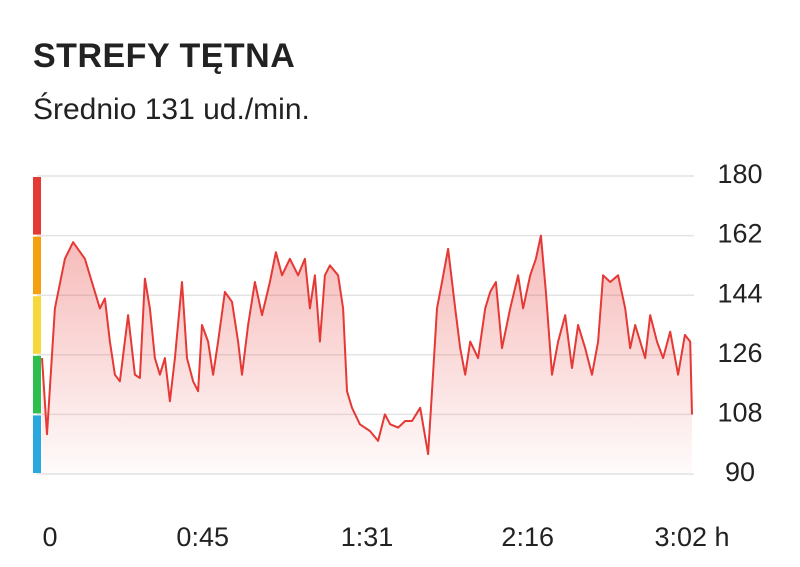  What do you see at coordinates (740, 472) in the screenshot?
I see `y-tick-label: 90` at bounding box center [740, 472].